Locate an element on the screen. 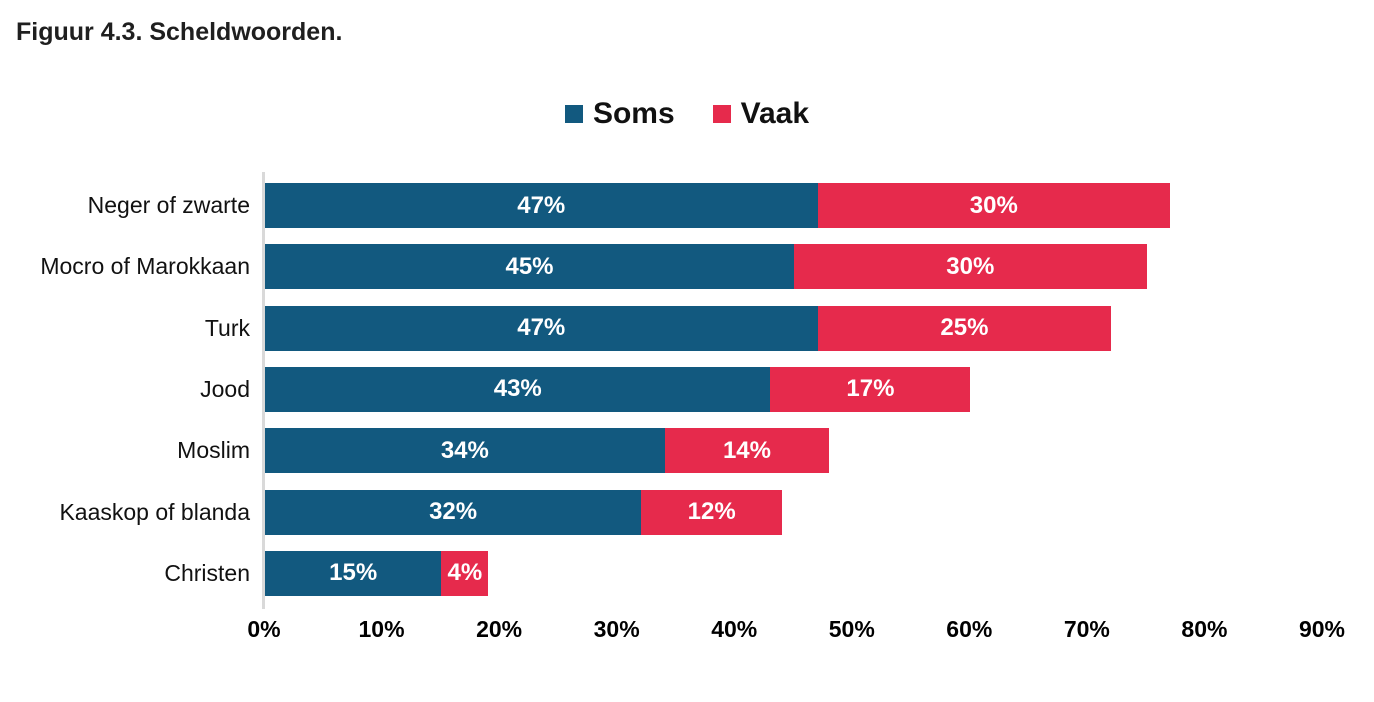  bar-segment-vaak: 14% is located at coordinates (747, 451).